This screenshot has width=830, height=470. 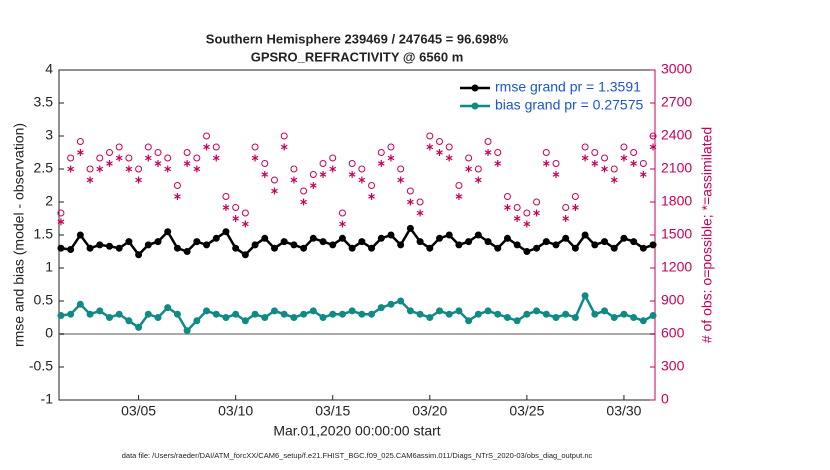 I want to click on x-tick-label: 03/15, so click(x=332, y=411).